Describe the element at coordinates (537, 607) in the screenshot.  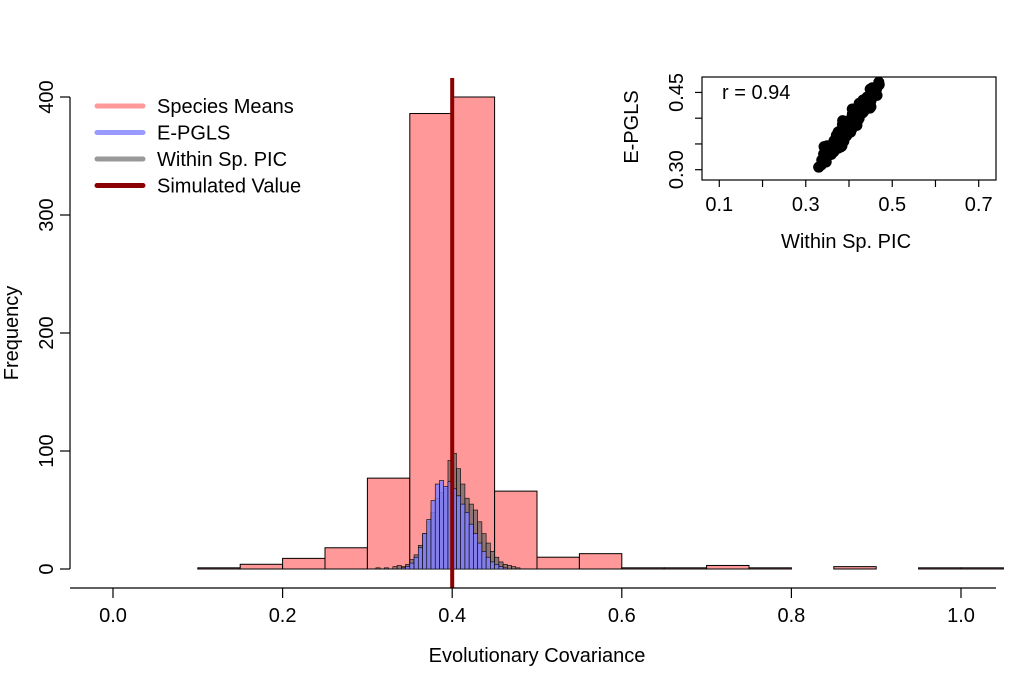
I see `x-axis-ticks: 0.0 0.2 0.4 0.6 0.8 1.0` at that location.